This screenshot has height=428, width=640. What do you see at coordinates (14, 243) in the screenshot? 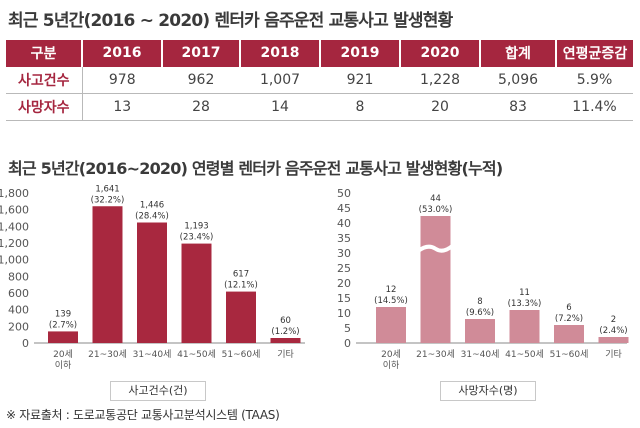
I see `y-tick-label: 1,200` at bounding box center [14, 243].